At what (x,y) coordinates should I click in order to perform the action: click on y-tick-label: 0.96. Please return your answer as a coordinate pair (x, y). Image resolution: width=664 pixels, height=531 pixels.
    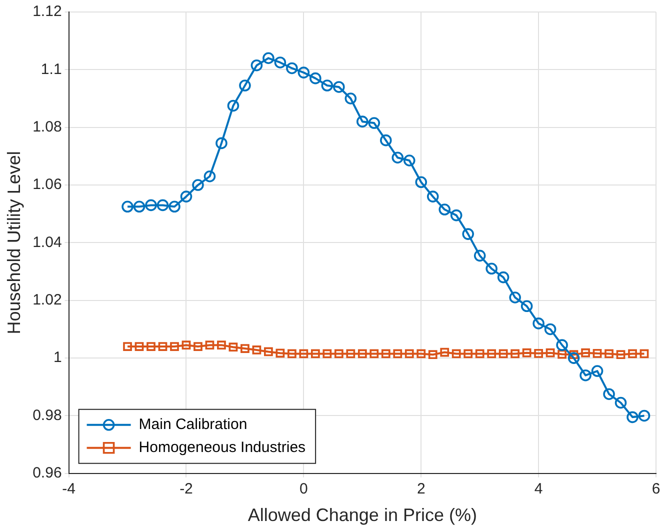
    Looking at the image, I should click on (47, 473).